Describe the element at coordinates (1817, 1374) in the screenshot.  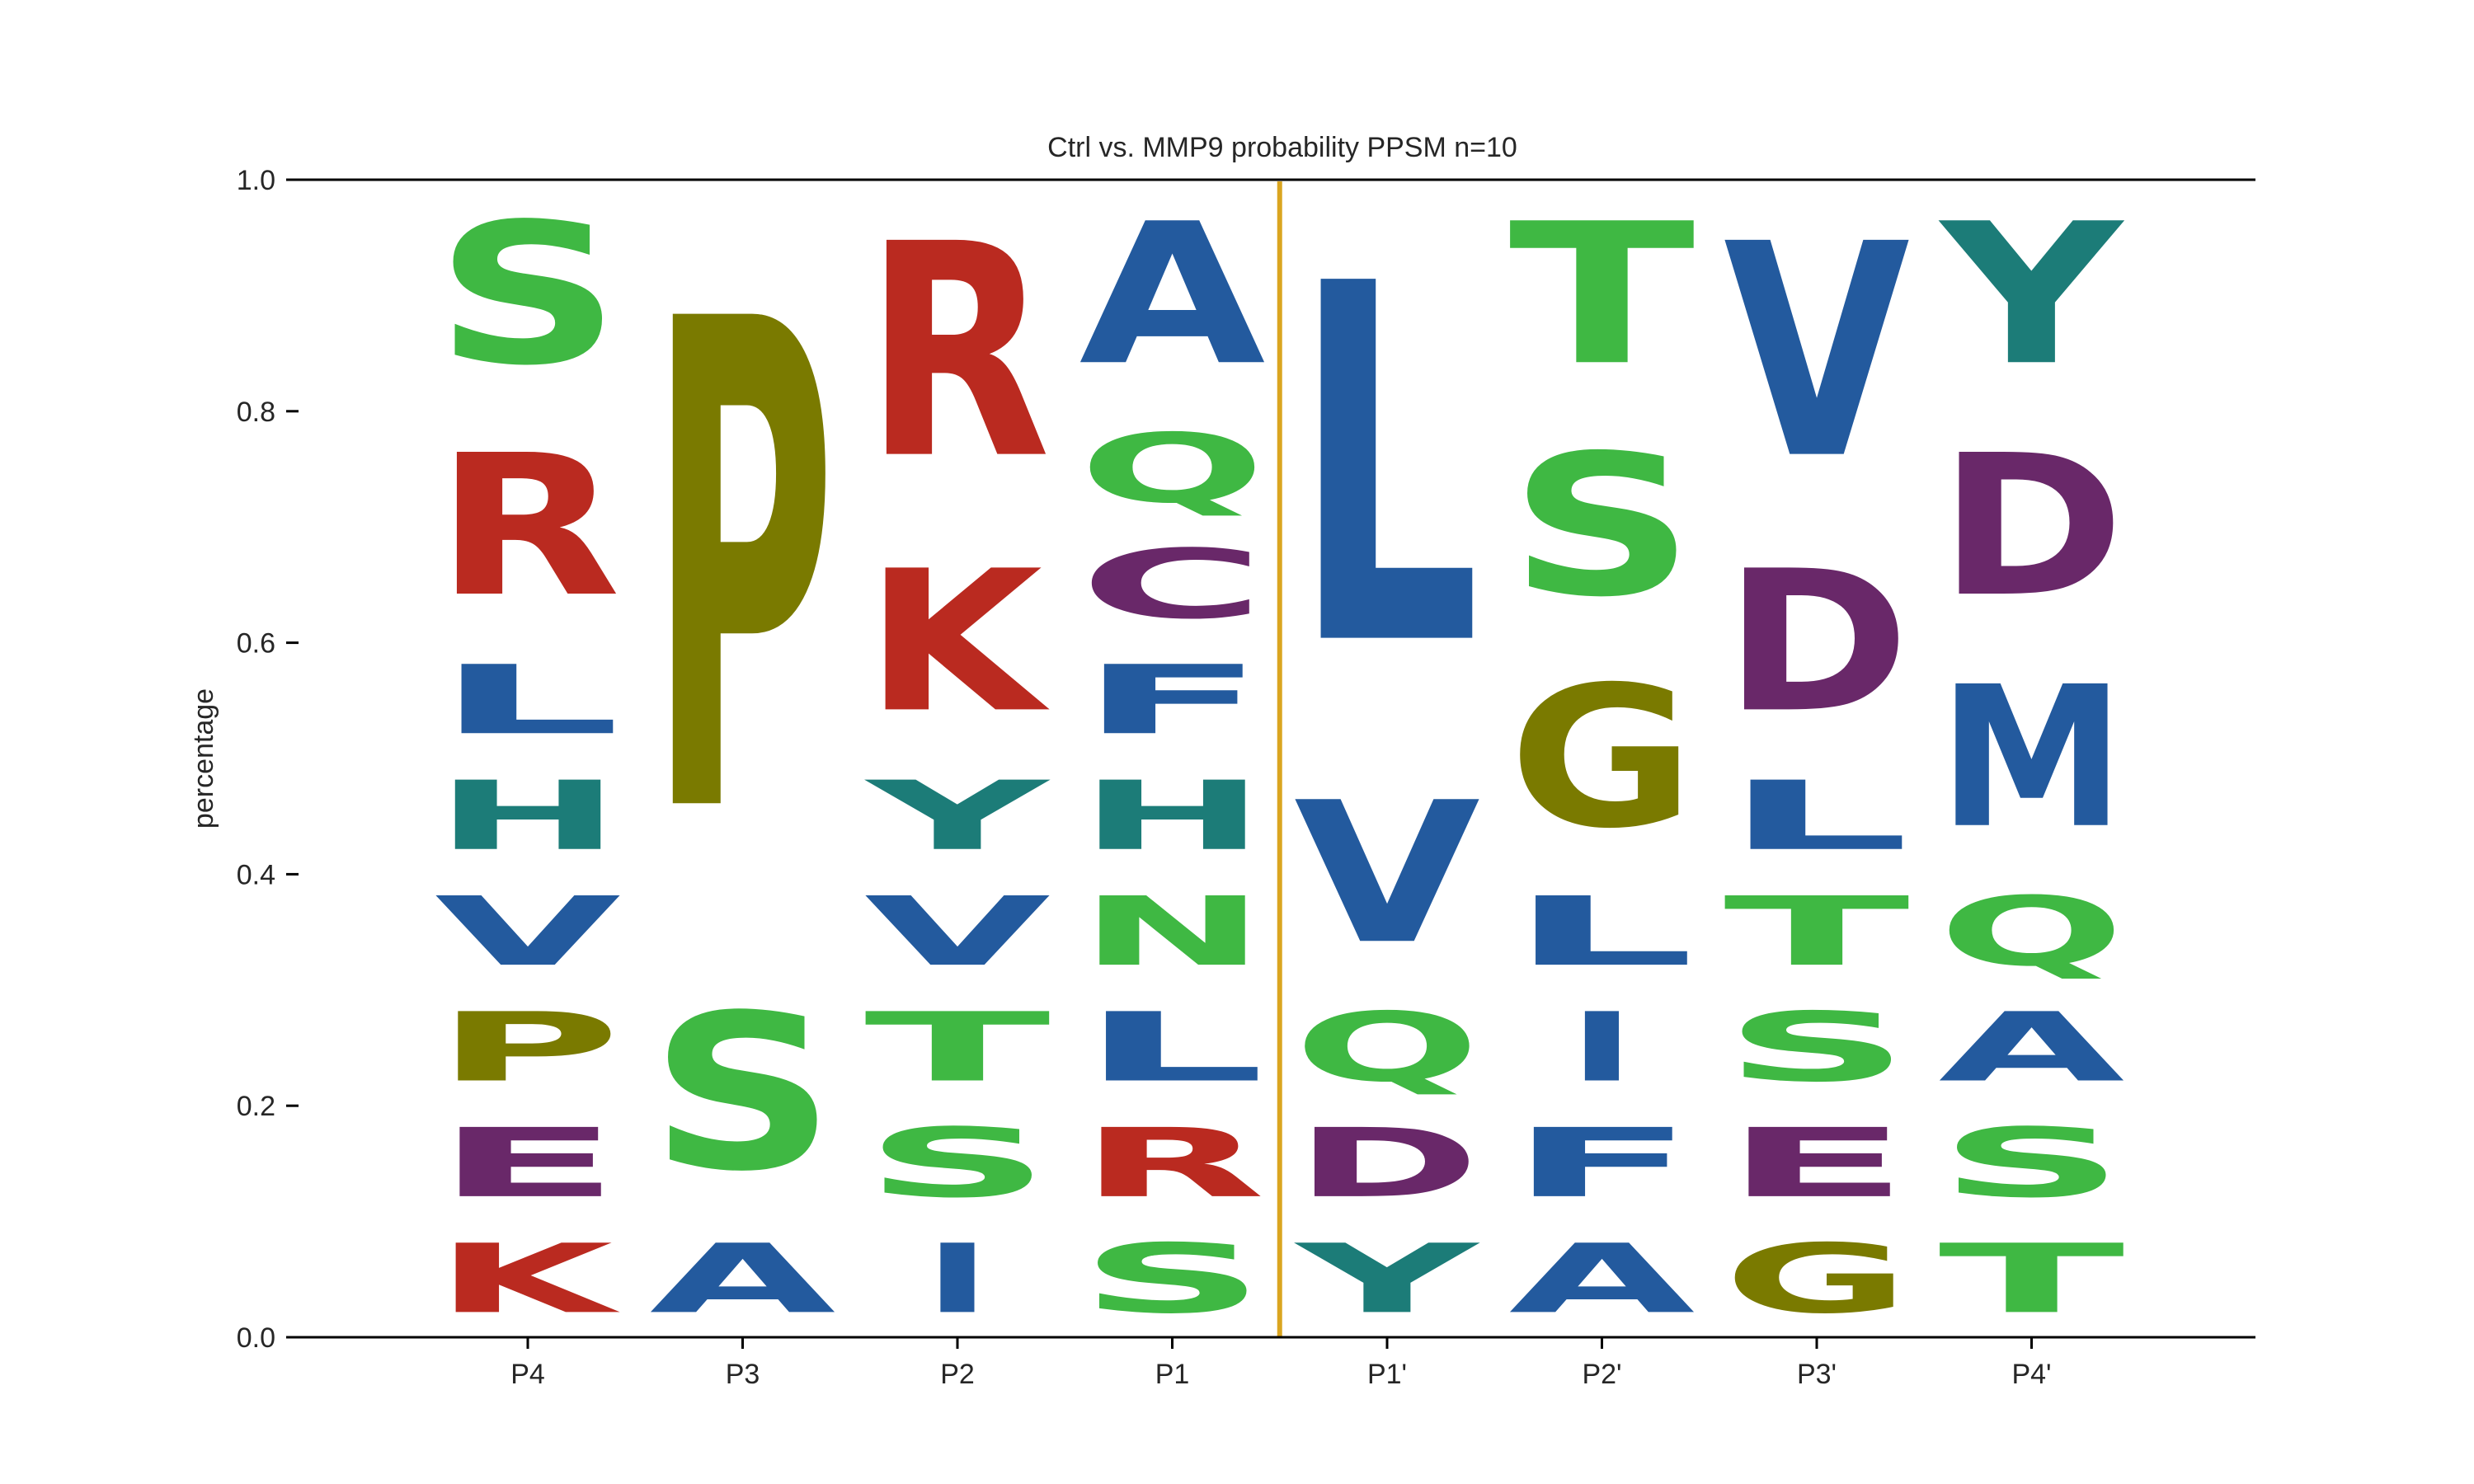
I see `x-tick-label: P3'` at that location.